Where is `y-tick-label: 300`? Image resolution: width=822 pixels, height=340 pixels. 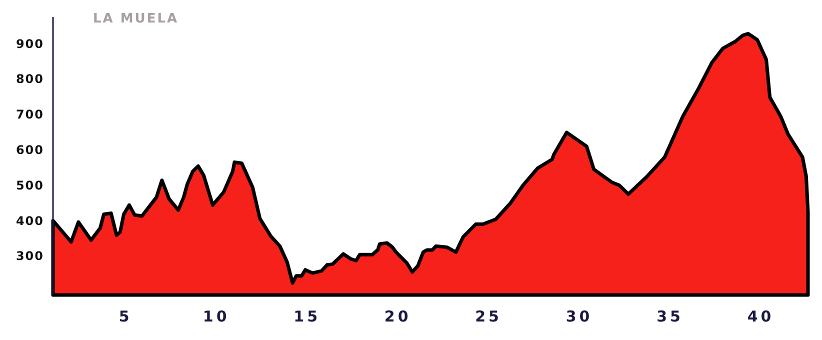 y-tick-label: 300 is located at coordinates (30, 256).